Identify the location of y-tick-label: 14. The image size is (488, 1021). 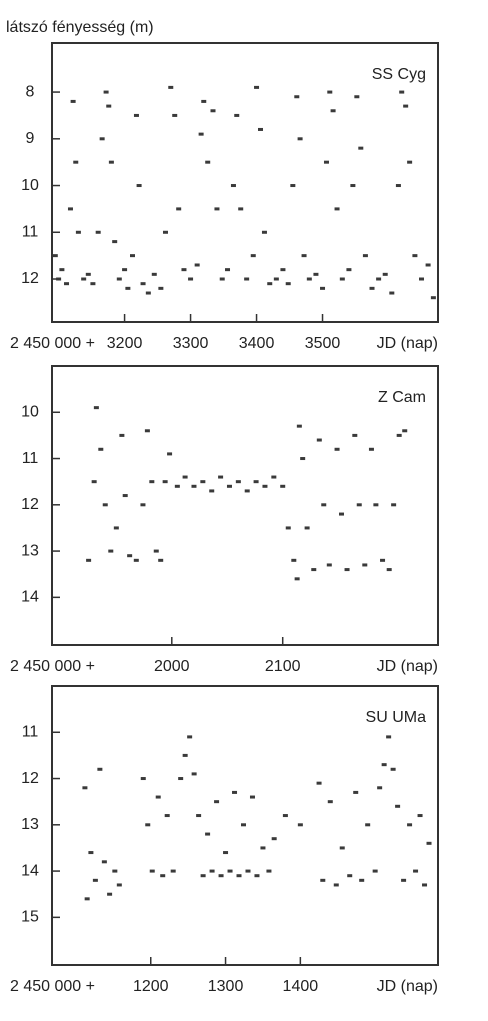
(30, 870).